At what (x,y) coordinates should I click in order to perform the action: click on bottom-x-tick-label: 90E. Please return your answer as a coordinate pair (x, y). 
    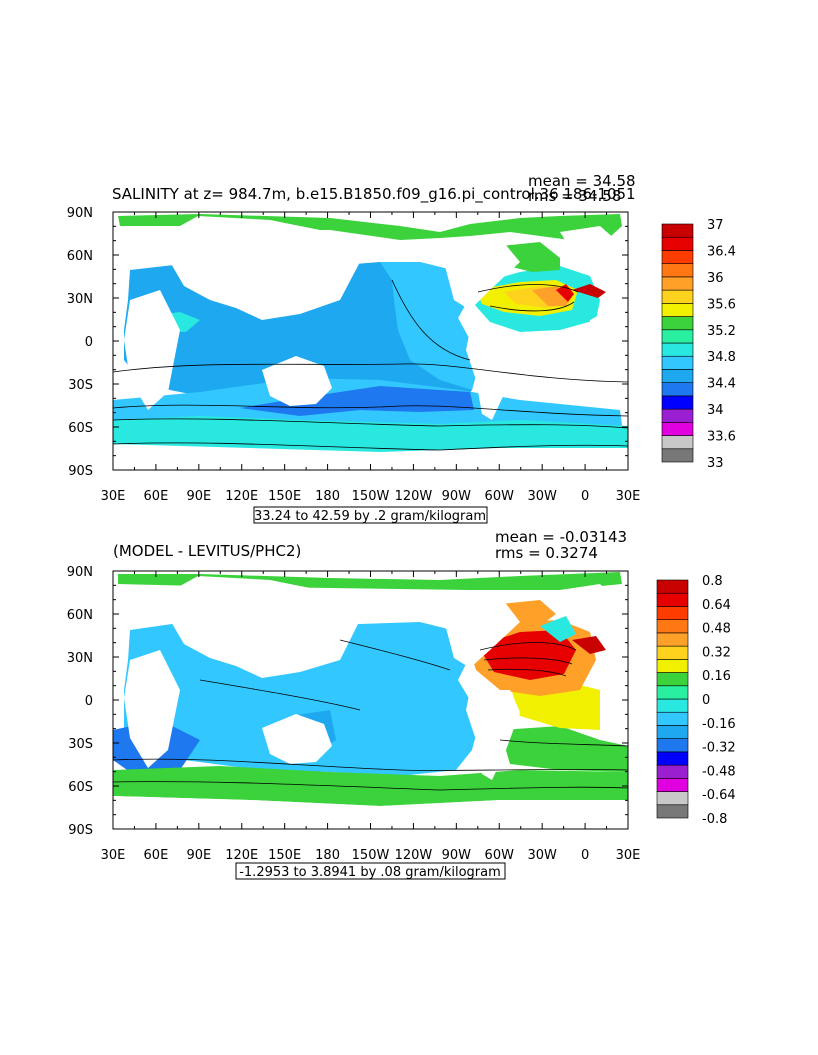
    Looking at the image, I should click on (198, 855).